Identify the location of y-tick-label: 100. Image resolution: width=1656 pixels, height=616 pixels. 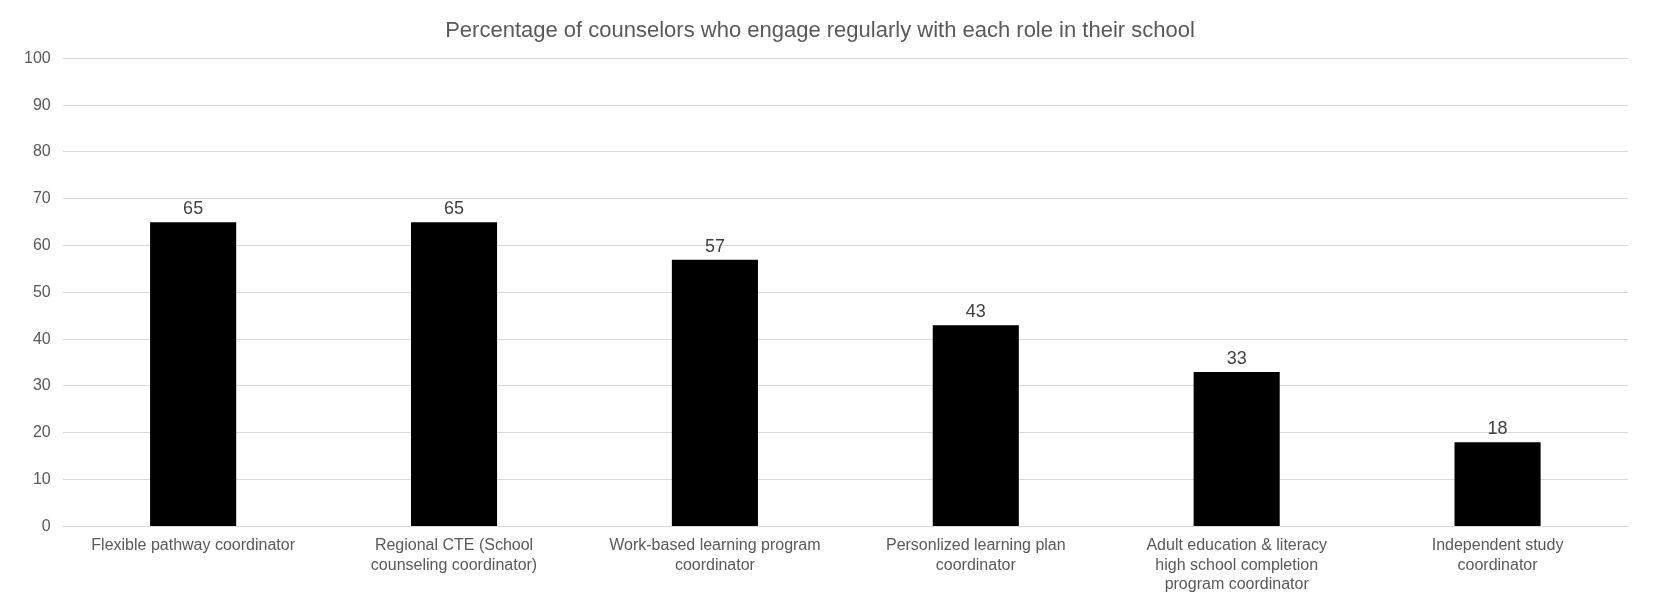
(37, 57).